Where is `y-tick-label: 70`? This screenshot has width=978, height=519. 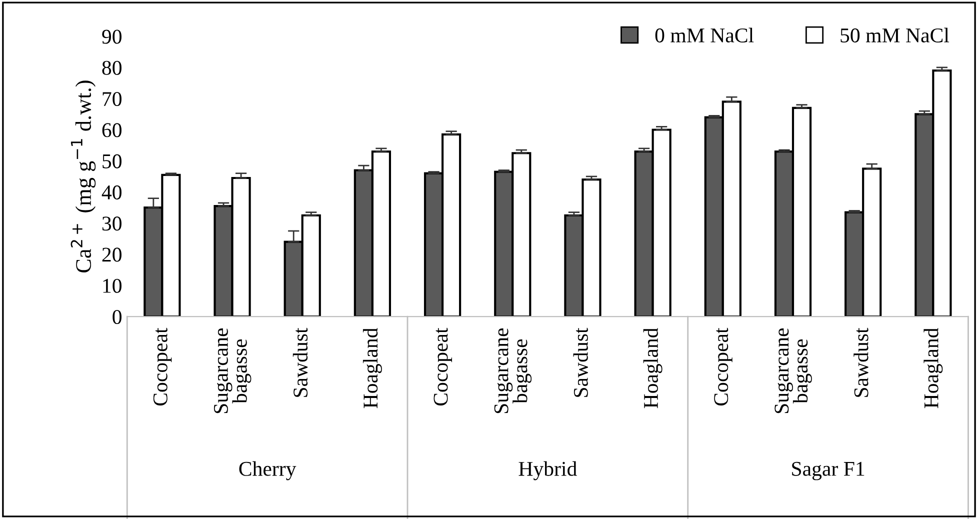 y-tick-label: 70 is located at coordinates (112, 99).